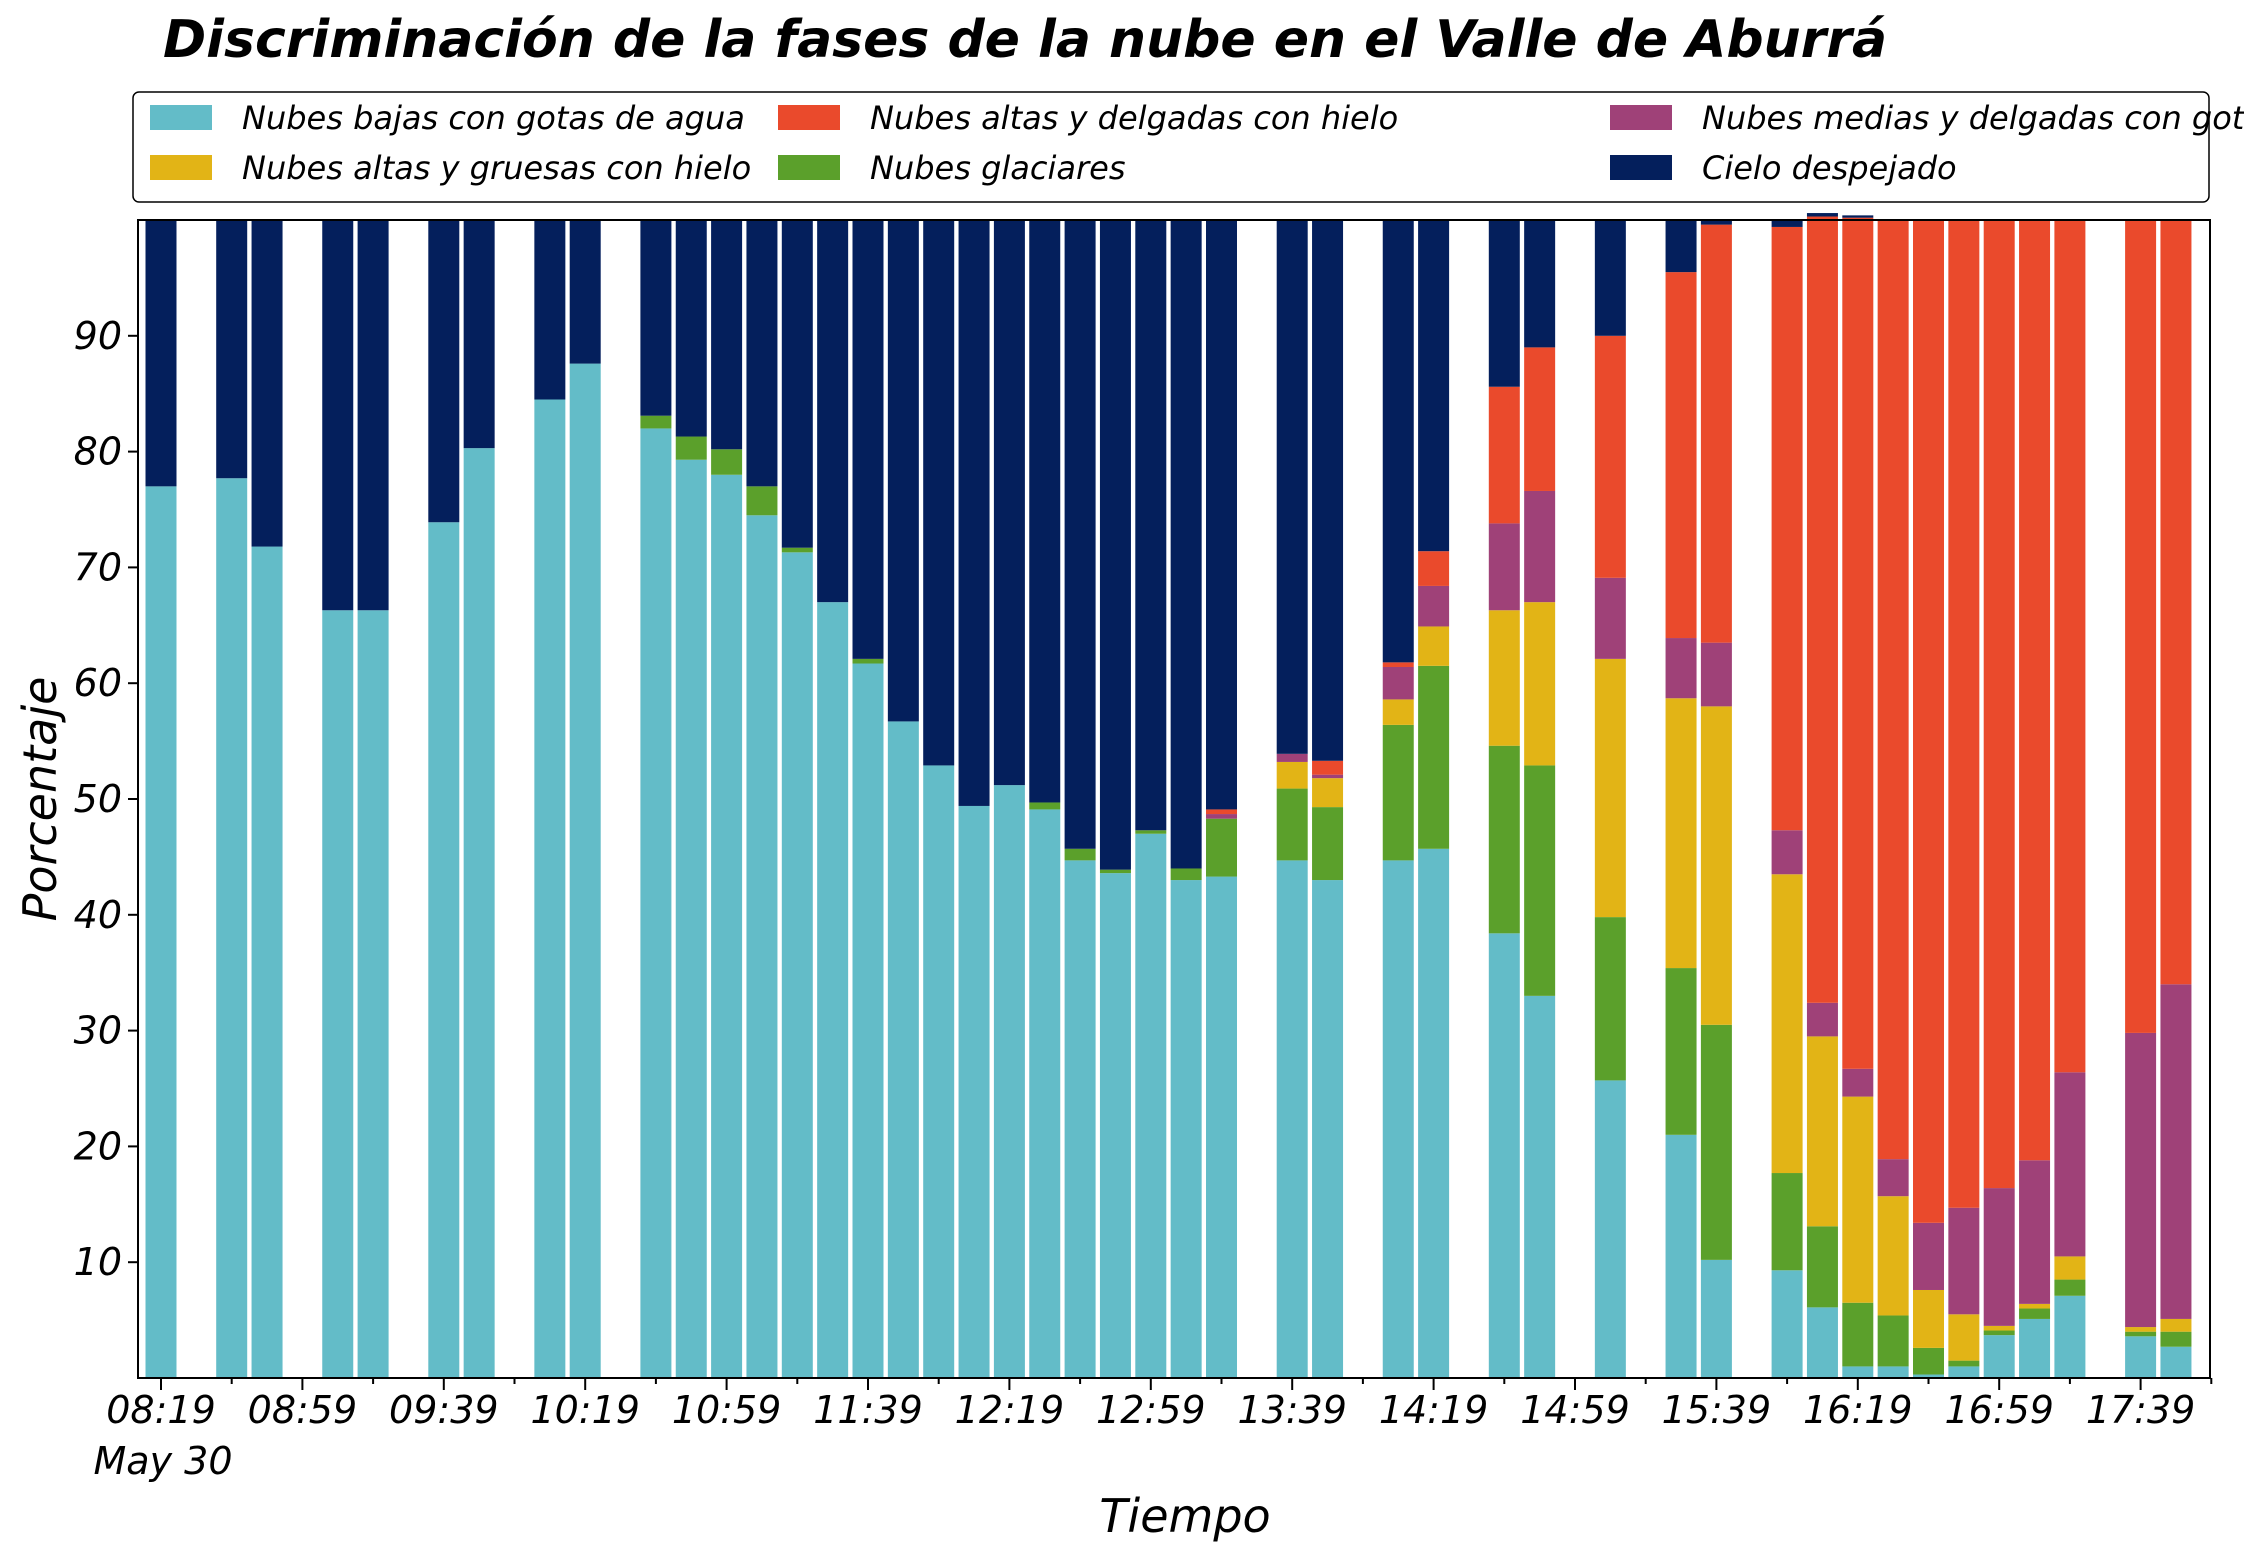  I want to click on legend-item: Cielo despejado, so click(1783, 168).